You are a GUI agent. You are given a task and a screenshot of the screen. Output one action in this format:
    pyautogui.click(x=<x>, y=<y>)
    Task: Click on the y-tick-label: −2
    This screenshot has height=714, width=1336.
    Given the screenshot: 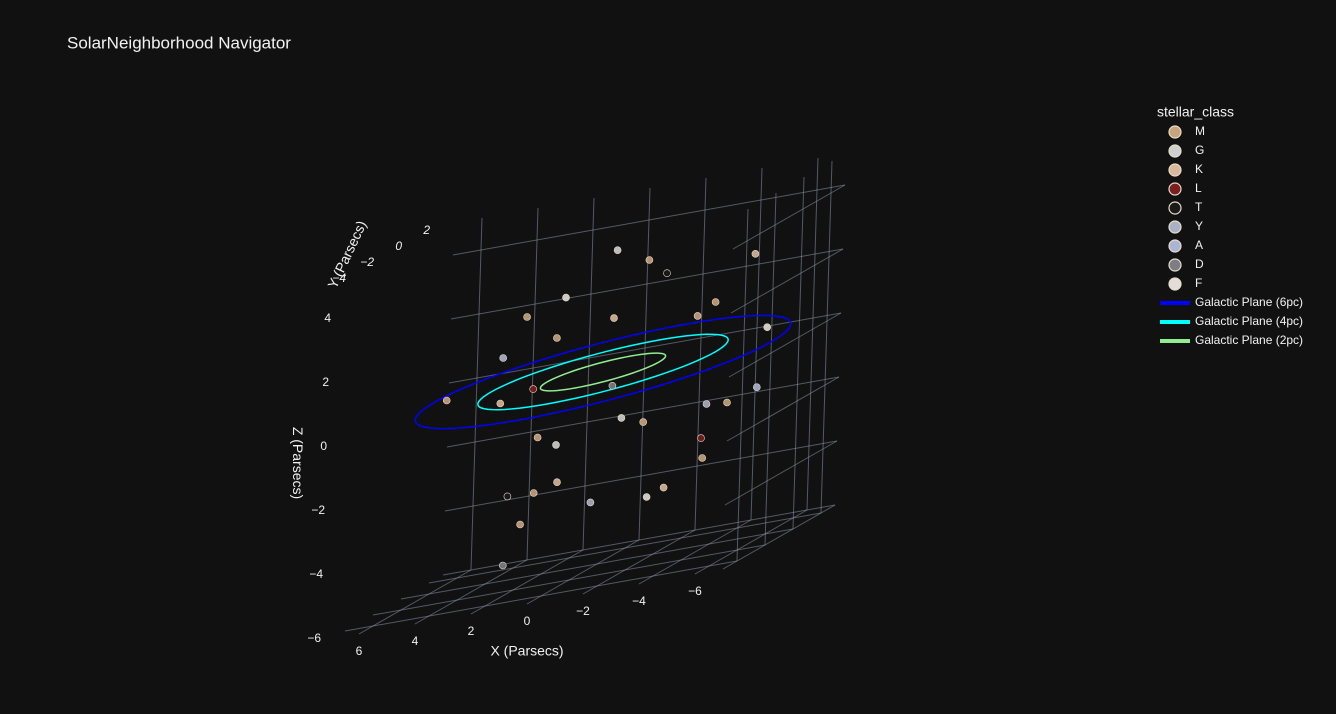 What is the action you would take?
    pyautogui.click(x=367, y=262)
    